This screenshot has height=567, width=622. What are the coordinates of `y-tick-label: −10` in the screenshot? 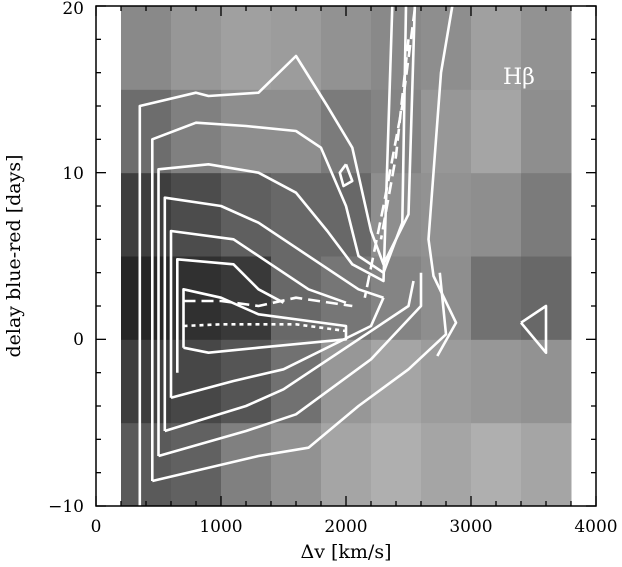 It's located at (66, 507).